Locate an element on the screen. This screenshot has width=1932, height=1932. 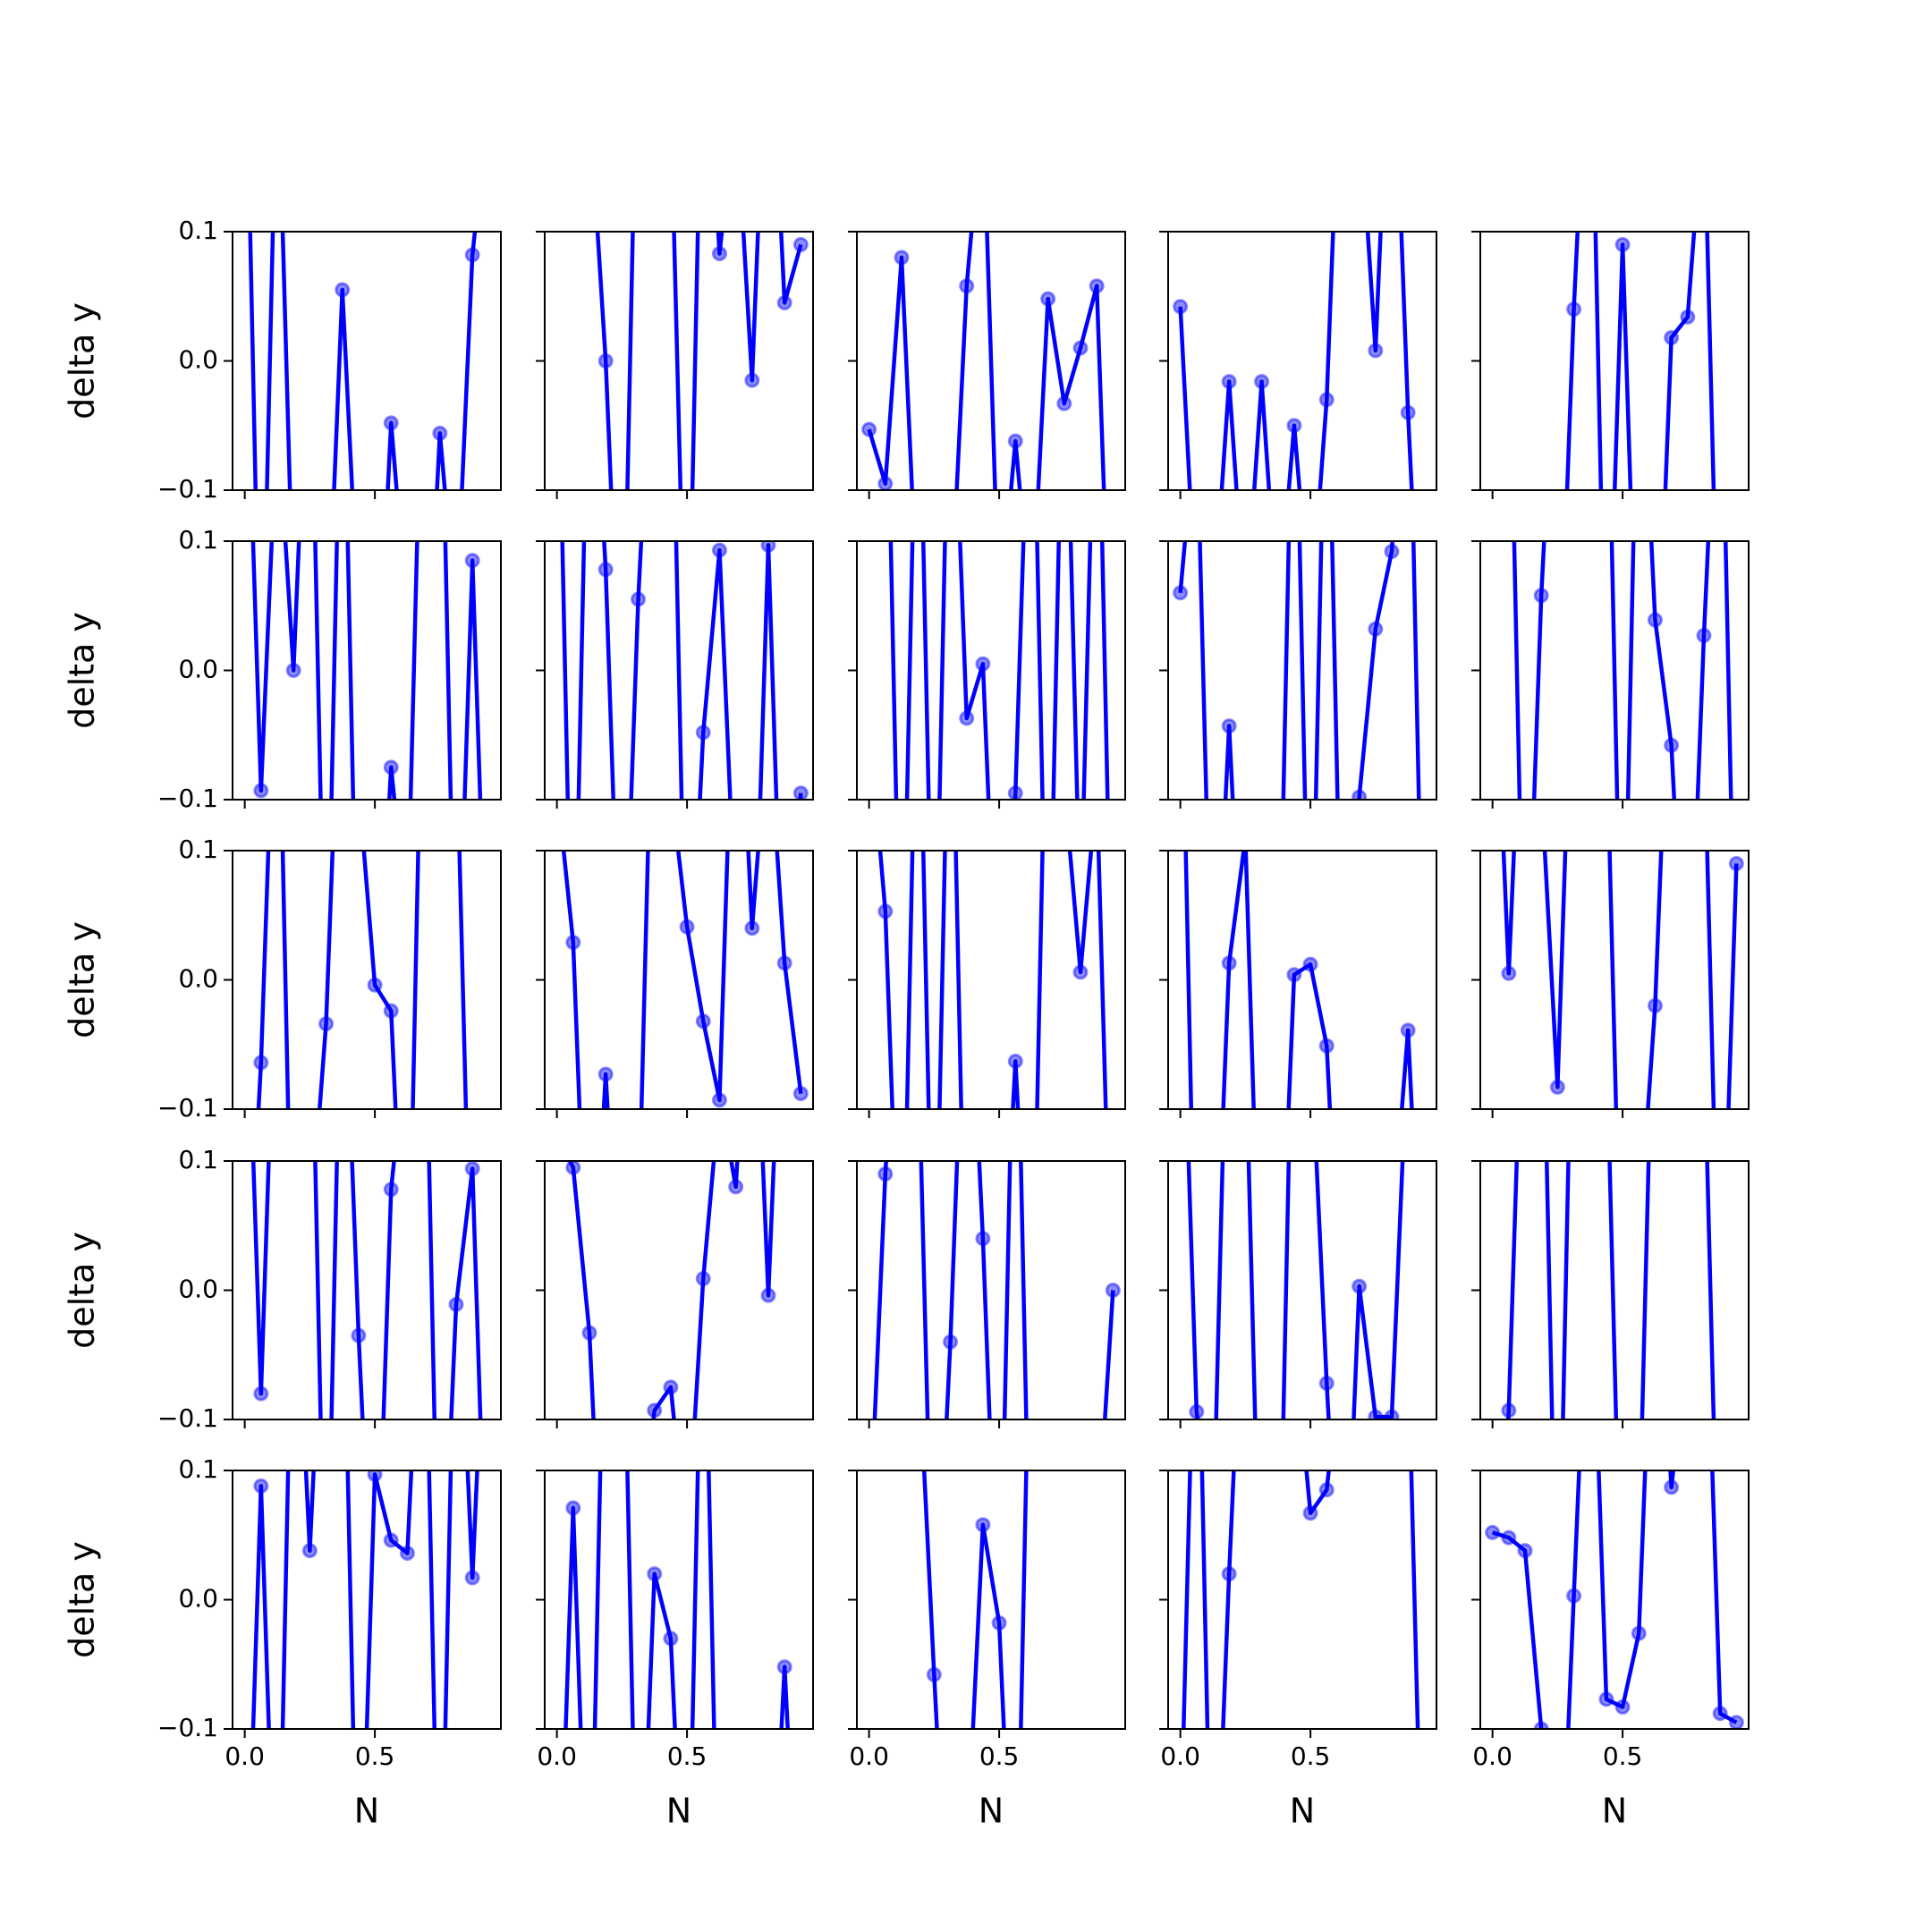
y-tick-label: −0.1 is located at coordinates (187, 1727).